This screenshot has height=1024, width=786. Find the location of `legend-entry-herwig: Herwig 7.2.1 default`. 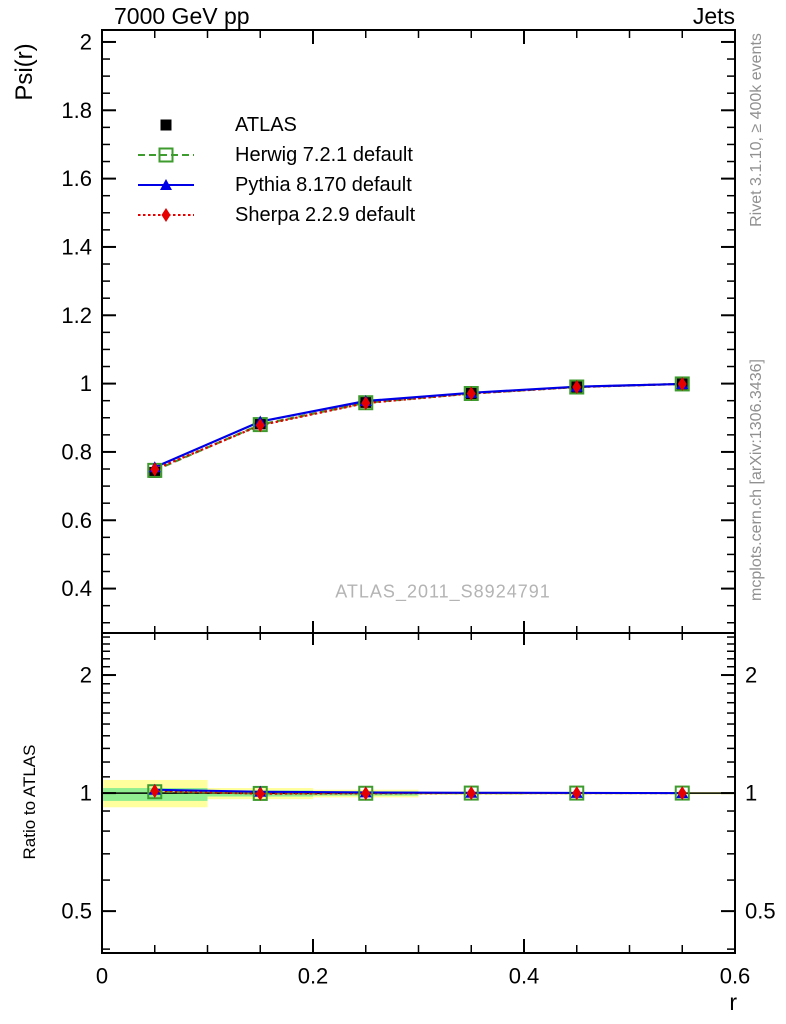

legend-entry-herwig: Herwig 7.2.1 default is located at coordinates (272, 155).